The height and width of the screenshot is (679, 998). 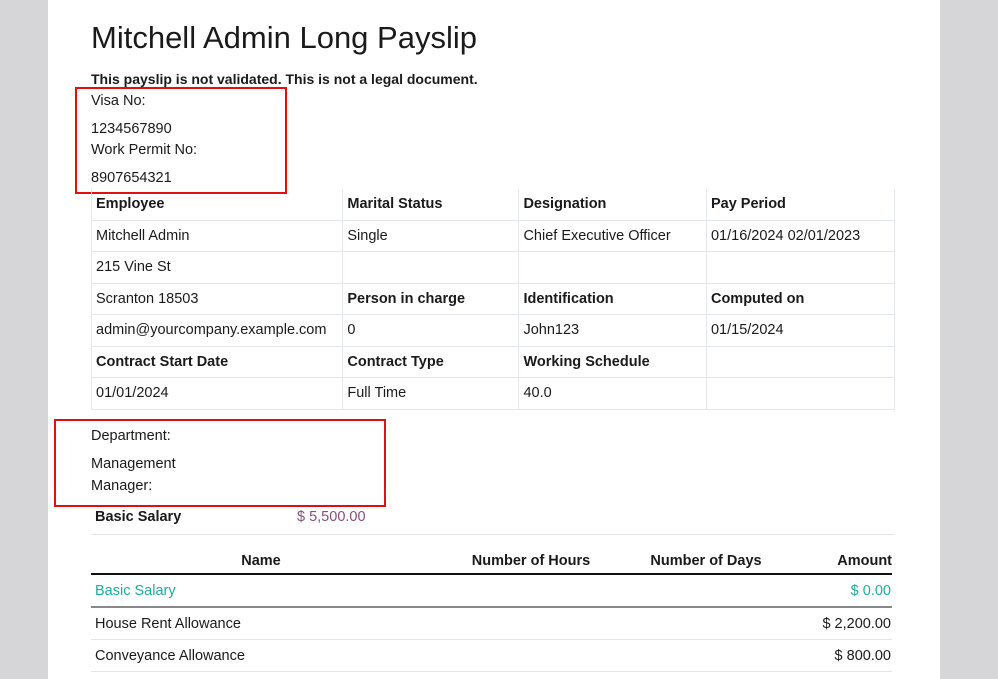 What do you see at coordinates (706, 562) in the screenshot?
I see `col-days: Number of Days` at bounding box center [706, 562].